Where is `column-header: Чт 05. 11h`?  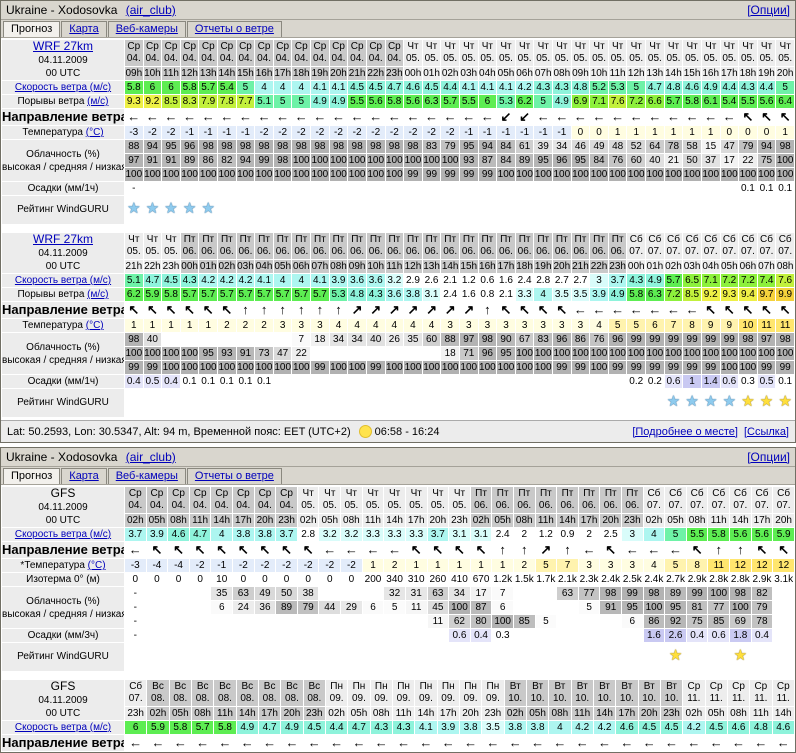 column-header: Чт 05. 11h is located at coordinates (617, 60).